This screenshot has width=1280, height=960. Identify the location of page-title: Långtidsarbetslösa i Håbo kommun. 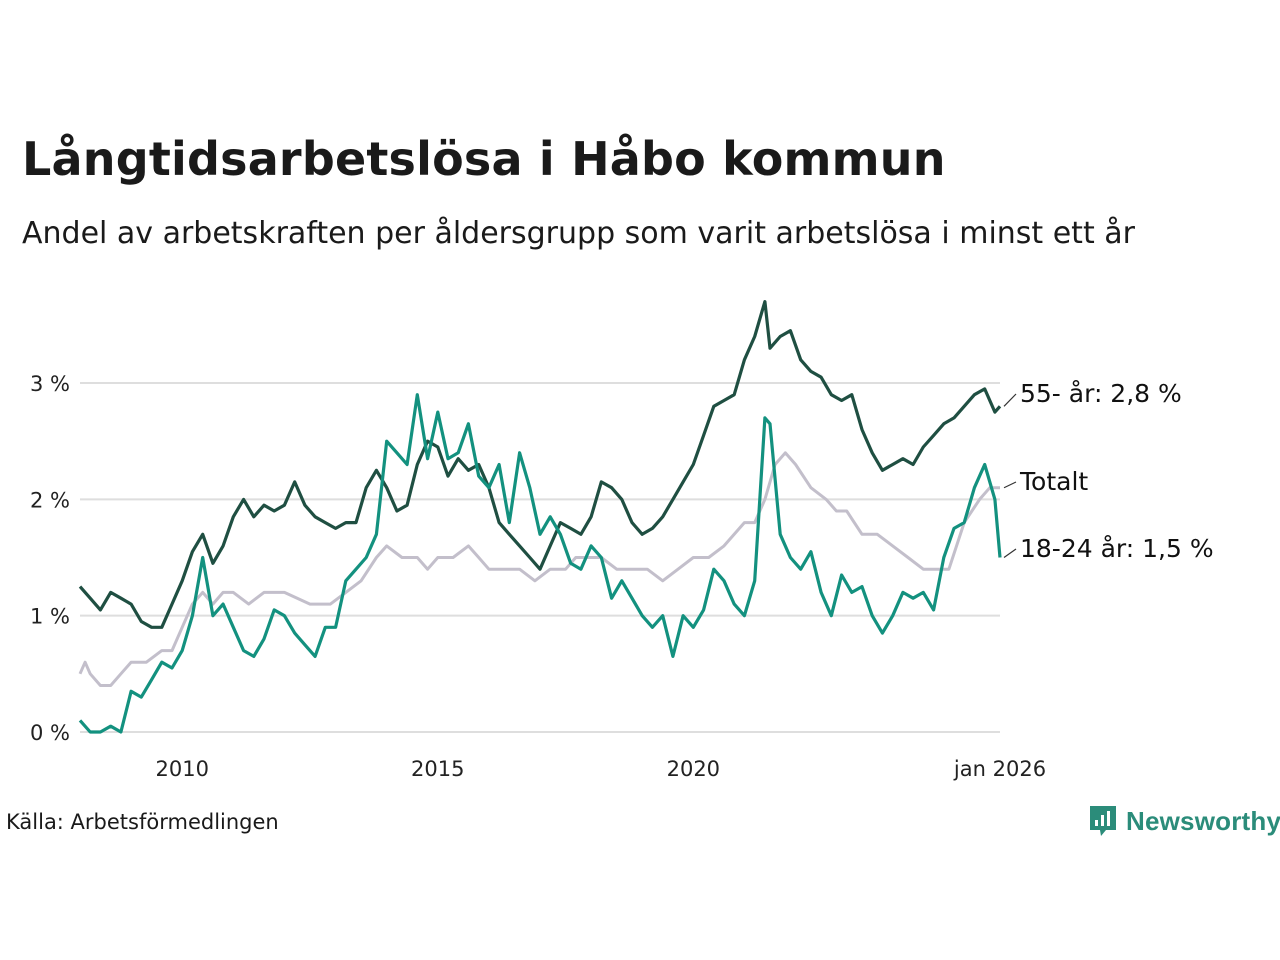
(484, 159).